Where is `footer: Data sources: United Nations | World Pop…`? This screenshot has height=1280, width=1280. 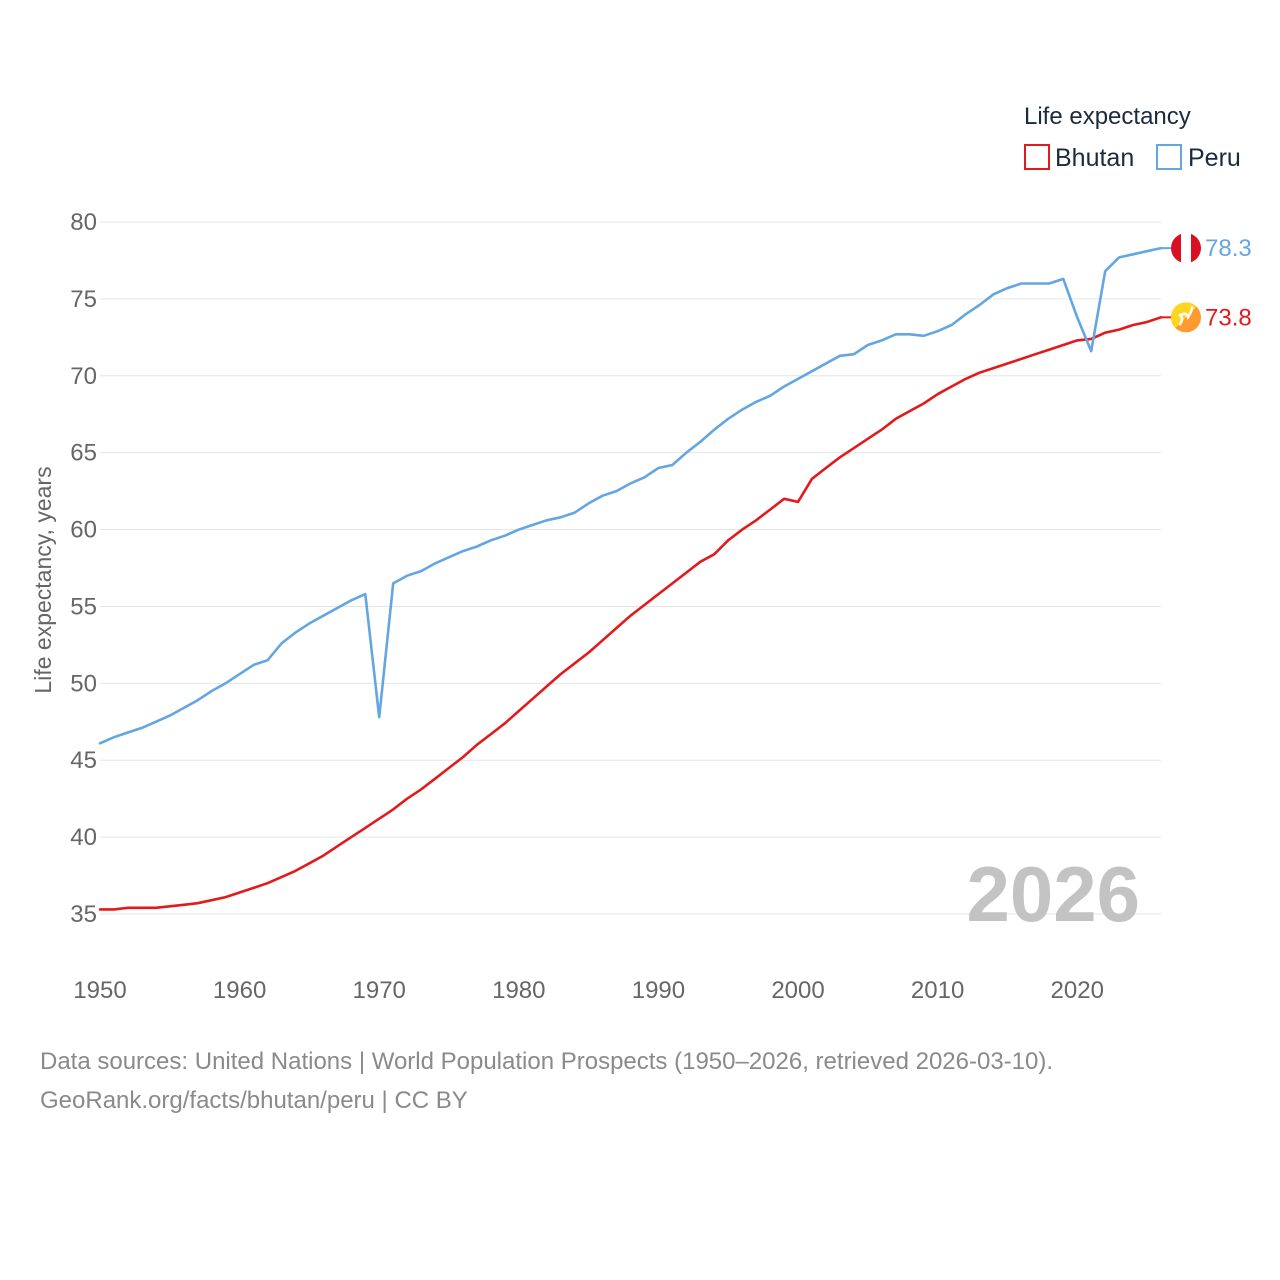
footer: Data sources: United Nations | World Pop… is located at coordinates (640, 1081).